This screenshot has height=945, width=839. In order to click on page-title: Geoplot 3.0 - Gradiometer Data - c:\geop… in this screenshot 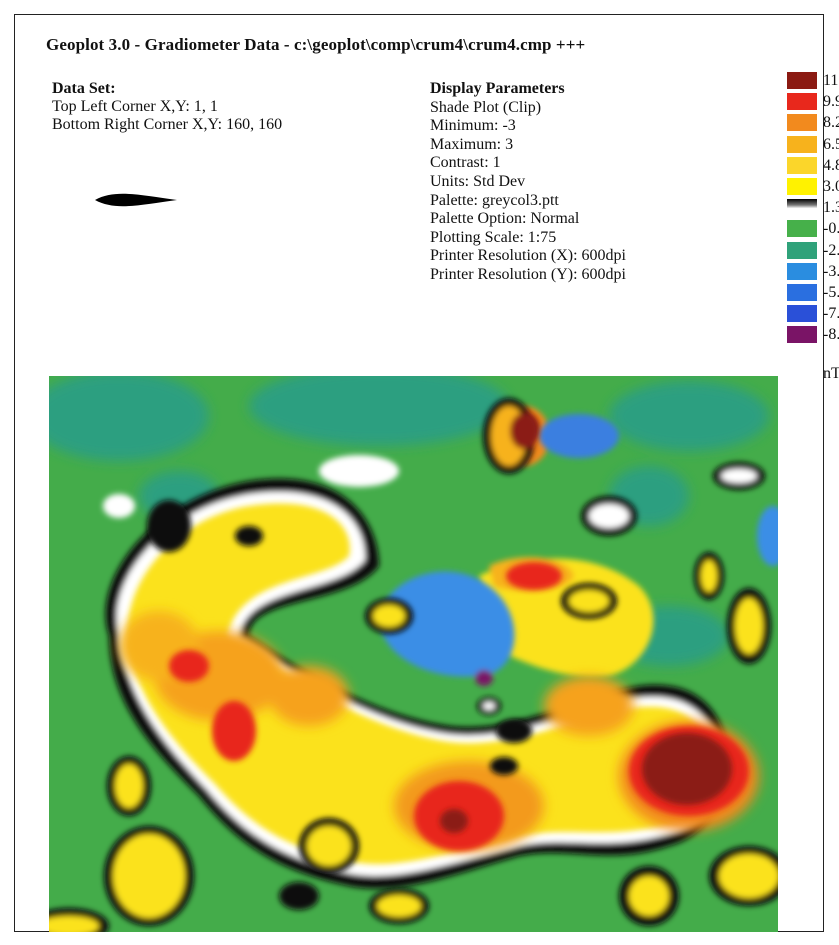, I will do `click(316, 44)`.